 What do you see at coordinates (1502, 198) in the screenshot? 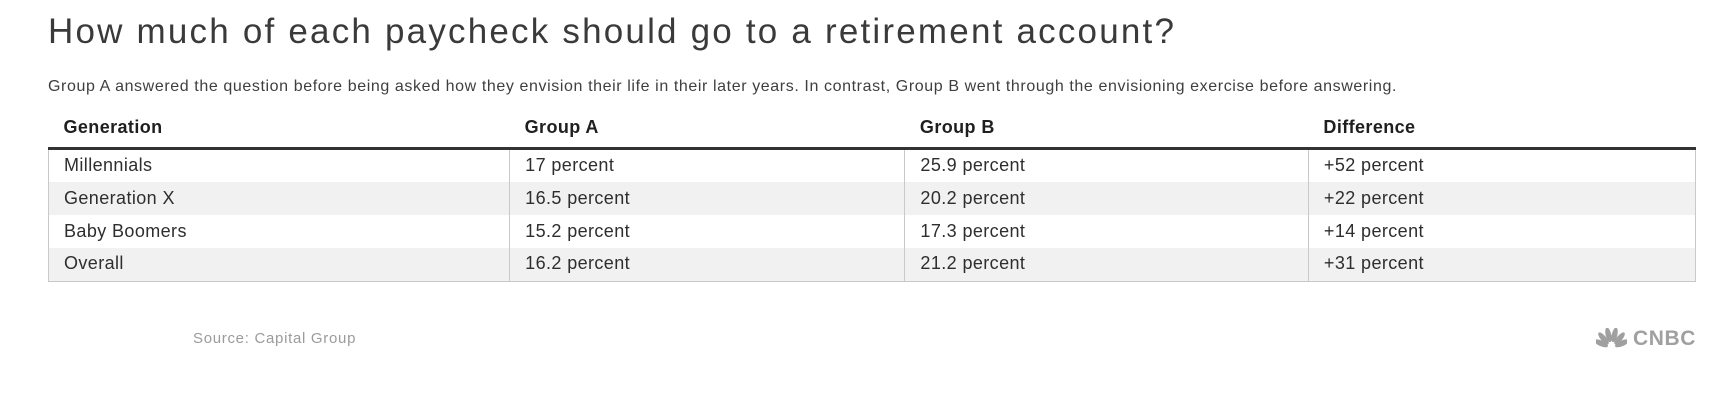
I see `cell-difference: +22 percent` at bounding box center [1502, 198].